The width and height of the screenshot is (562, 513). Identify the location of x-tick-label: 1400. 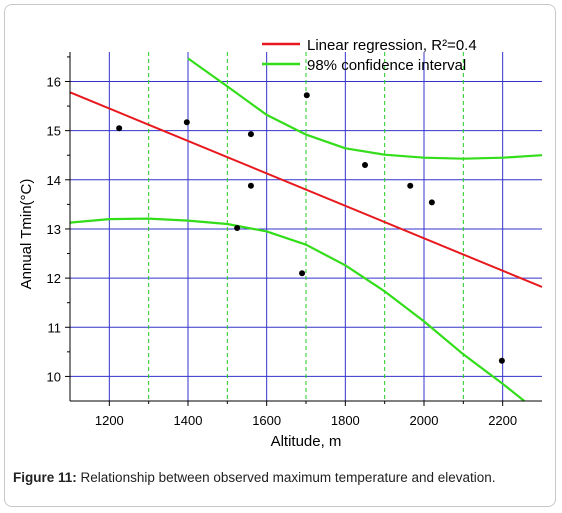
(188, 420).